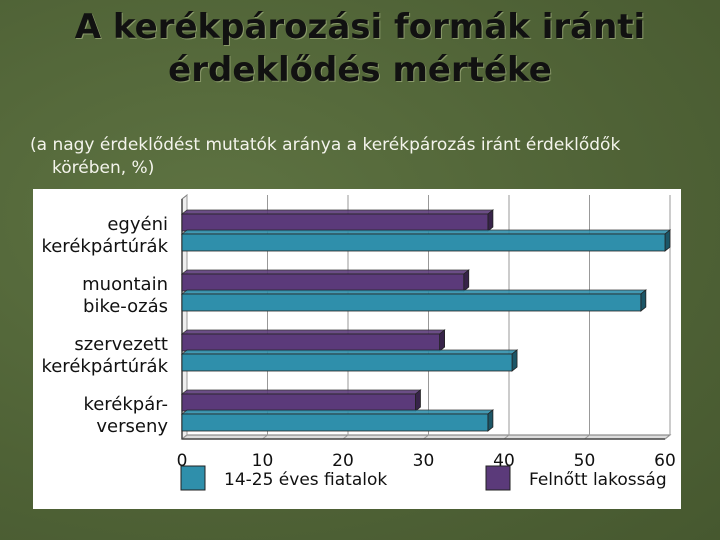 The width and height of the screenshot is (720, 540). What do you see at coordinates (424, 461) in the screenshot?
I see `x-tick-label-3: 30` at bounding box center [424, 461].